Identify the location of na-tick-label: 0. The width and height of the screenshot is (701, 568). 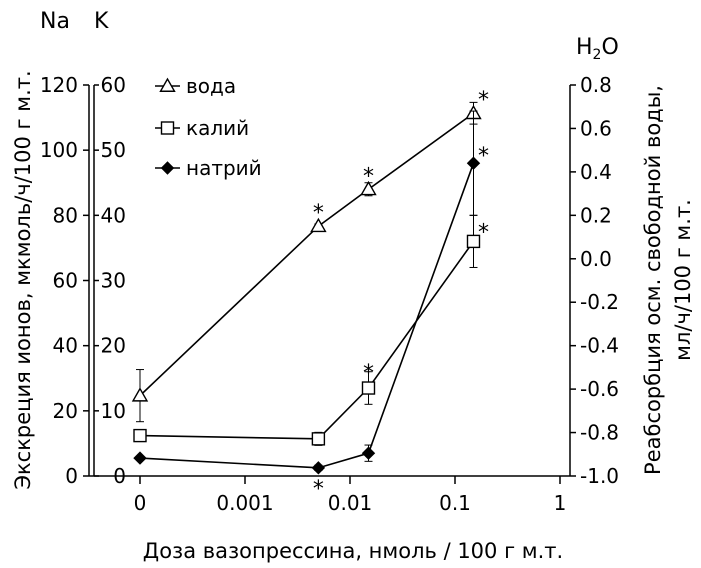
(71, 476).